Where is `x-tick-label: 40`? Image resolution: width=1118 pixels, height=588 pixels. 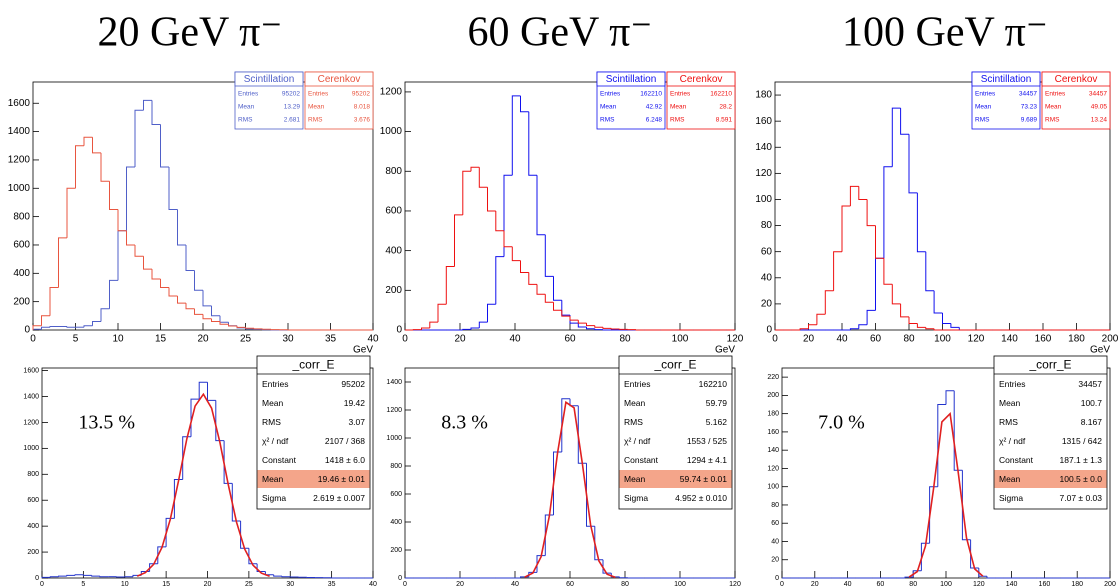 x-tick-label: 40 is located at coordinates (373, 339).